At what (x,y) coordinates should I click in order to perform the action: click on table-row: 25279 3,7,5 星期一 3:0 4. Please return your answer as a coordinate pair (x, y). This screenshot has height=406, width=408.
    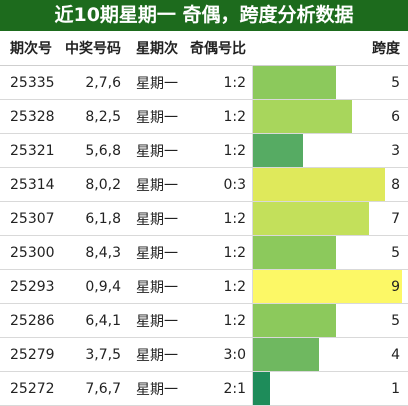
    Looking at the image, I should click on (204, 355).